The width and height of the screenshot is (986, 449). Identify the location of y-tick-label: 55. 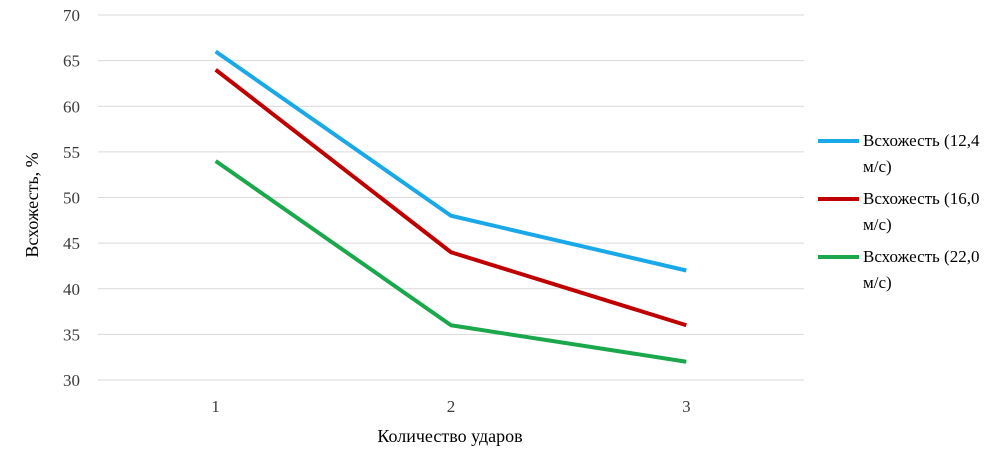
(71, 152).